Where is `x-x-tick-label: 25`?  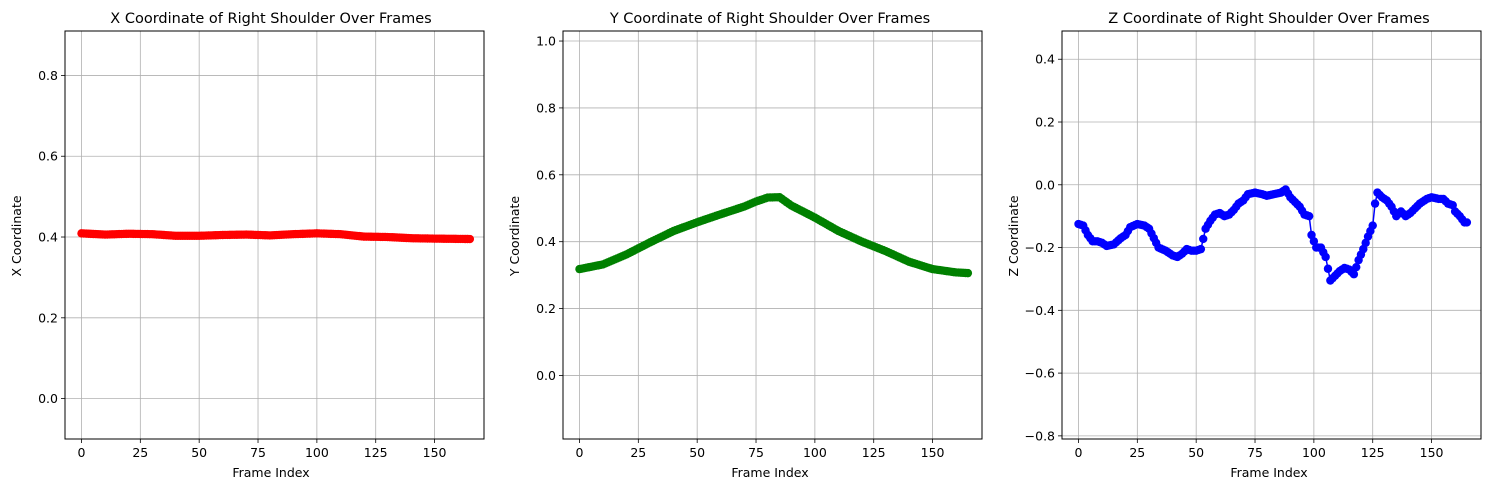
x-x-tick-label: 25 is located at coordinates (140, 452).